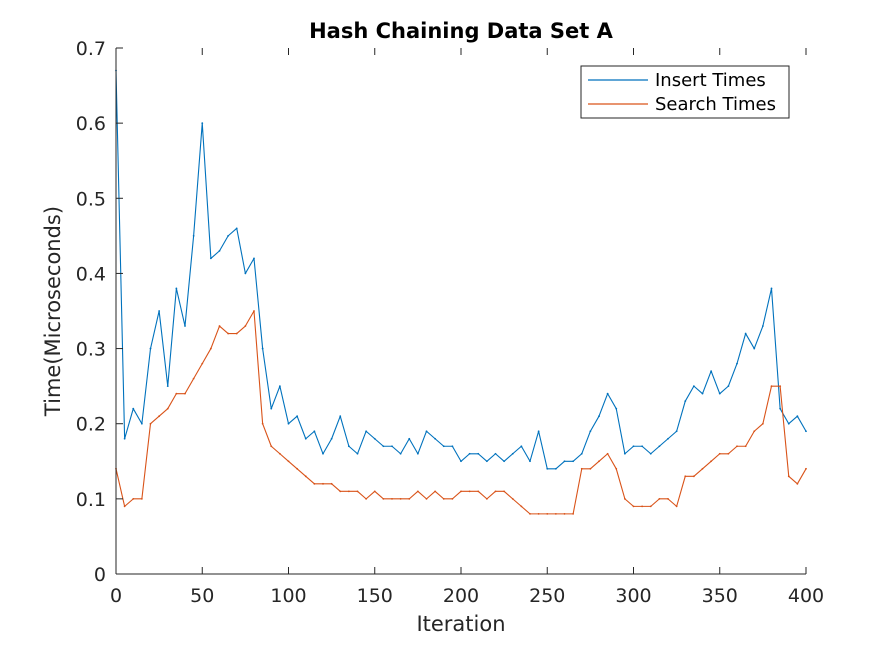 The height and width of the screenshot is (649, 891). I want to click on legend-label-search-times: Search Times, so click(715, 104).